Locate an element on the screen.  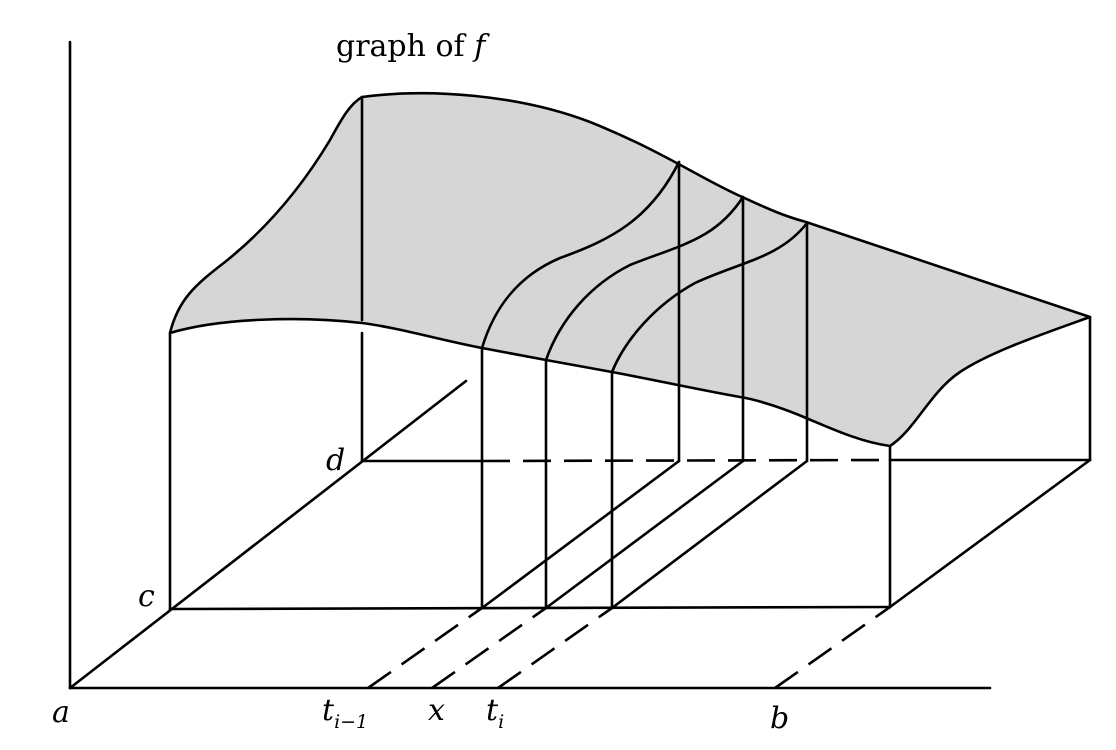
label-b: b is located at coordinates (779, 718).